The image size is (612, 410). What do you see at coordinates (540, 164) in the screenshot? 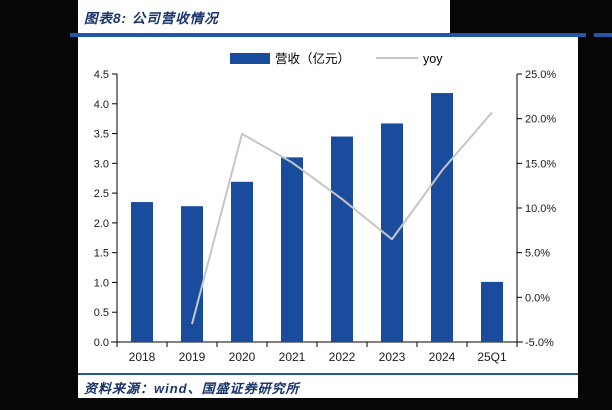
I see `right-axis-tick-label: 15.0%` at bounding box center [540, 164].